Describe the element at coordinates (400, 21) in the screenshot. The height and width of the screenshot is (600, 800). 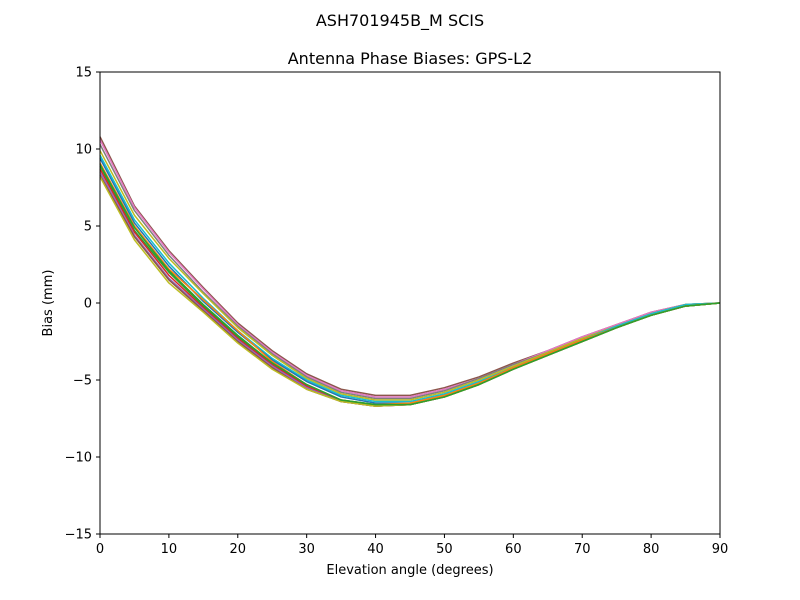
I see `figure-suptitle: ASH701945B_M SCIS` at that location.